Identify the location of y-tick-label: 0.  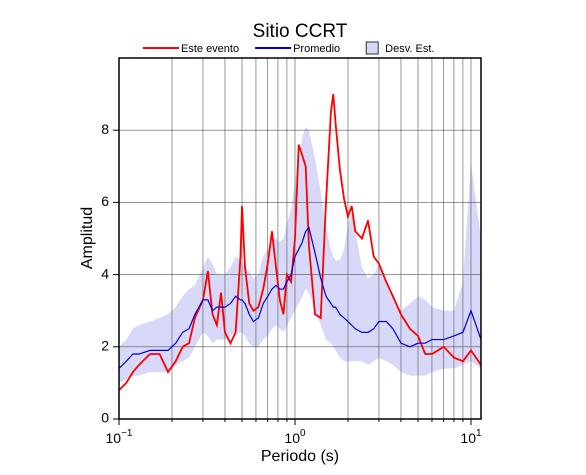
(105, 418).